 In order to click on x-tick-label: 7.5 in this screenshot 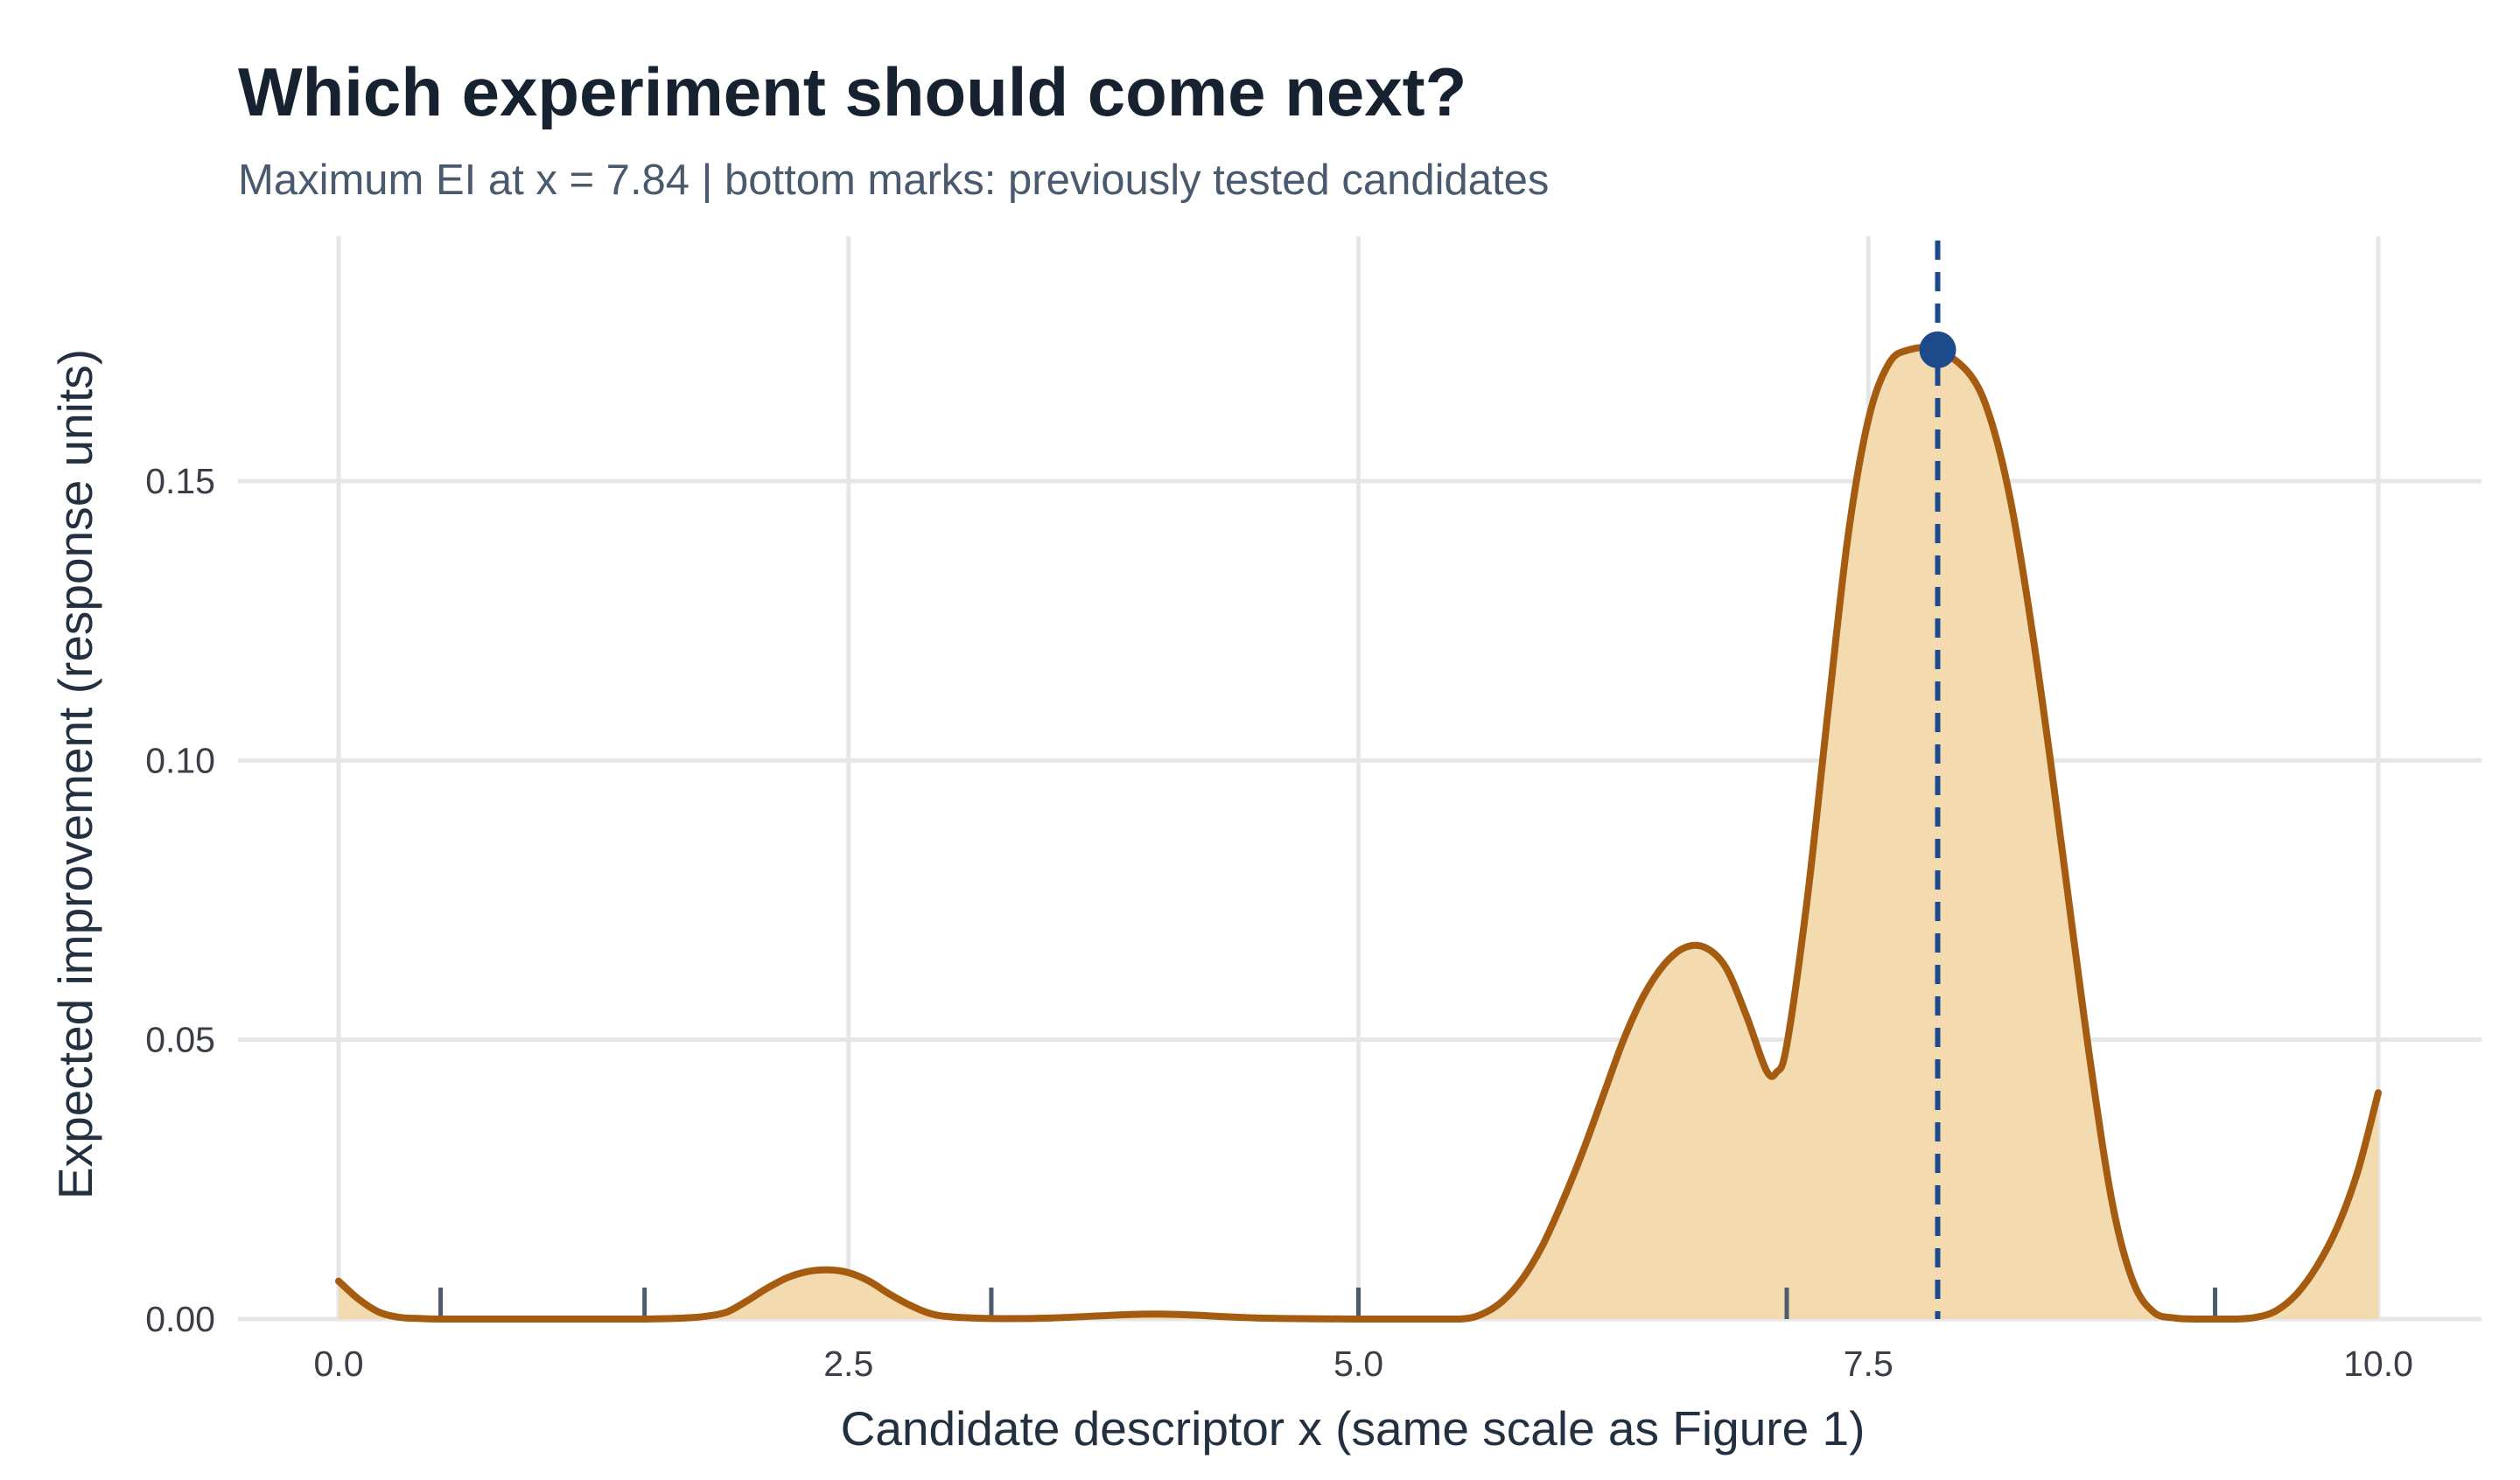, I will do `click(1869, 1364)`.